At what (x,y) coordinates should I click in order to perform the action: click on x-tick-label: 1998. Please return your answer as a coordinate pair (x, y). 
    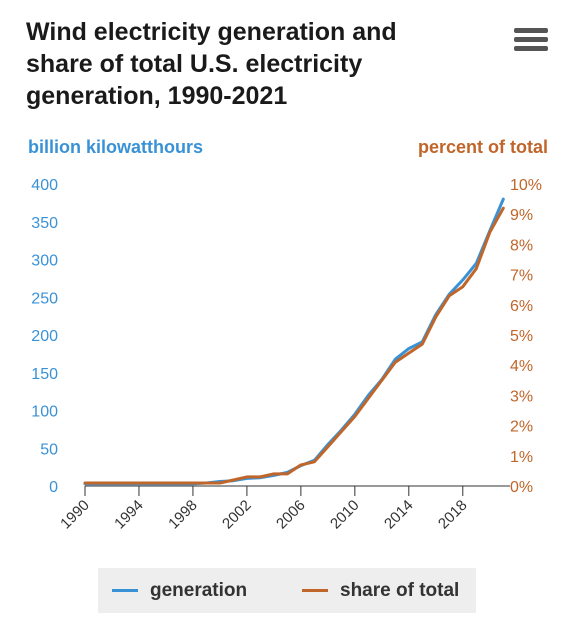
    Looking at the image, I should click on (183, 515).